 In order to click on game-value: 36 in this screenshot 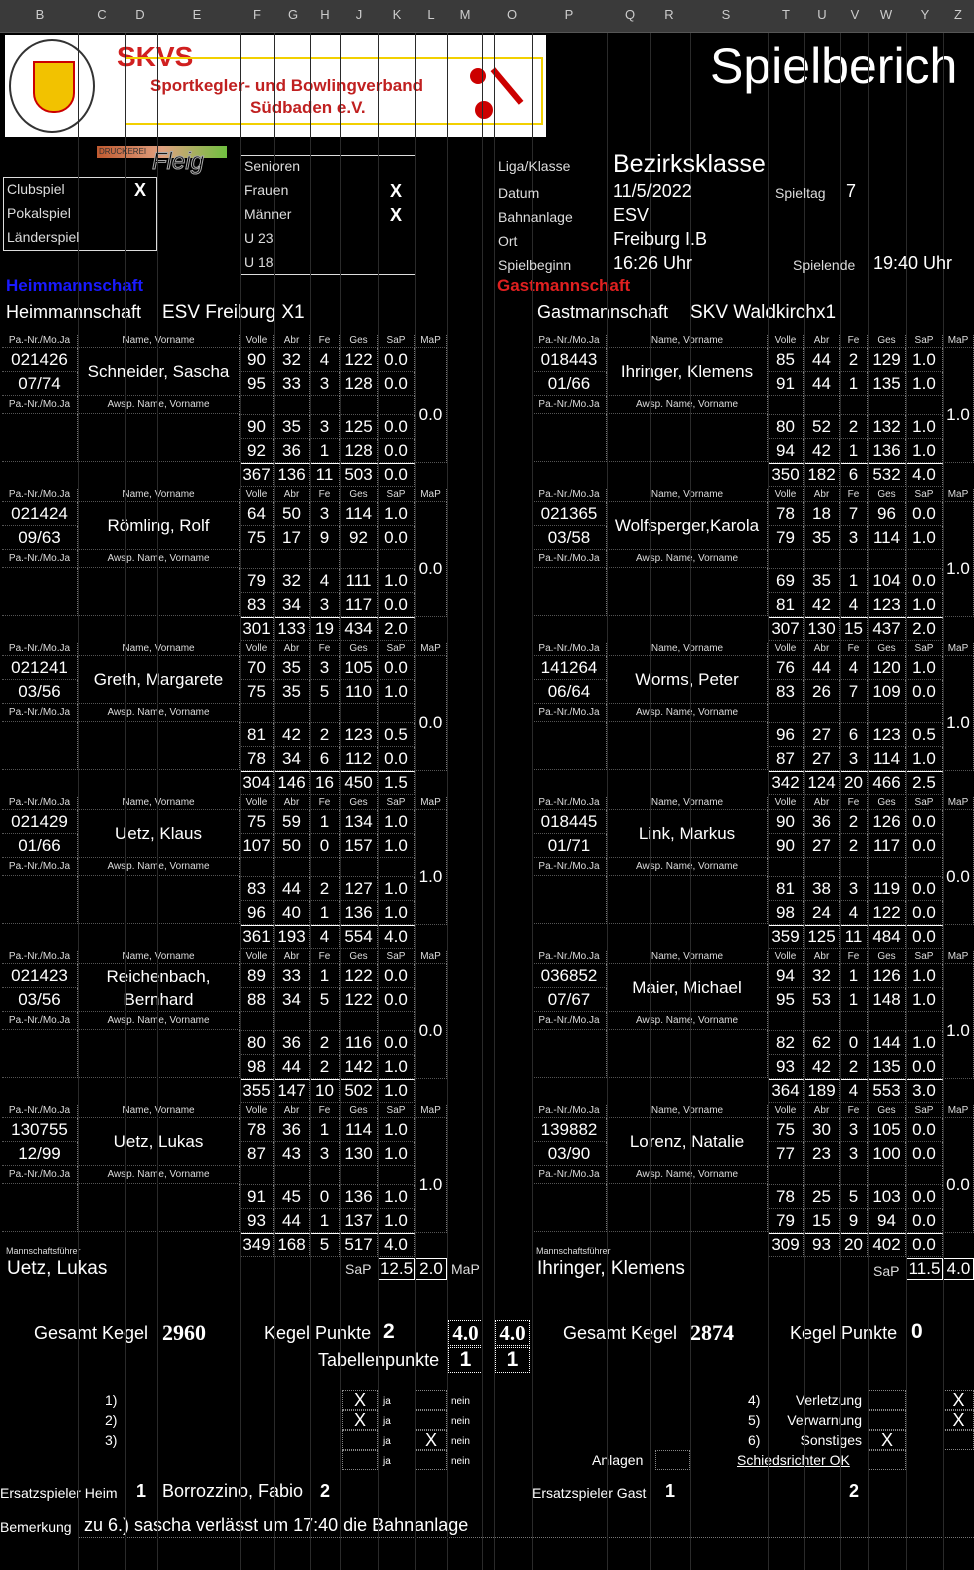, I will do `click(292, 1043)`.